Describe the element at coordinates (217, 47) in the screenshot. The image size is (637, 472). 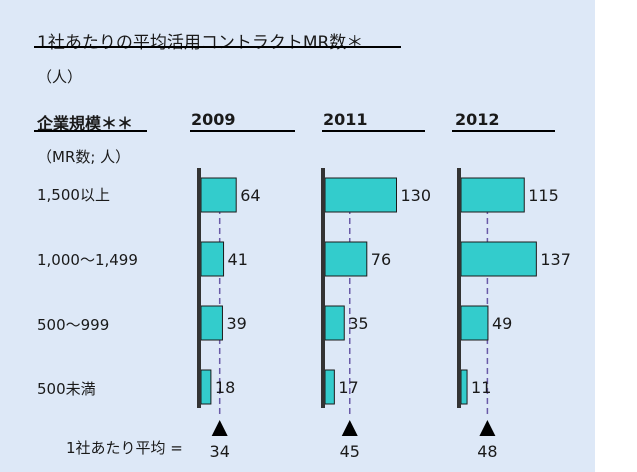
I see `title-underline` at that location.